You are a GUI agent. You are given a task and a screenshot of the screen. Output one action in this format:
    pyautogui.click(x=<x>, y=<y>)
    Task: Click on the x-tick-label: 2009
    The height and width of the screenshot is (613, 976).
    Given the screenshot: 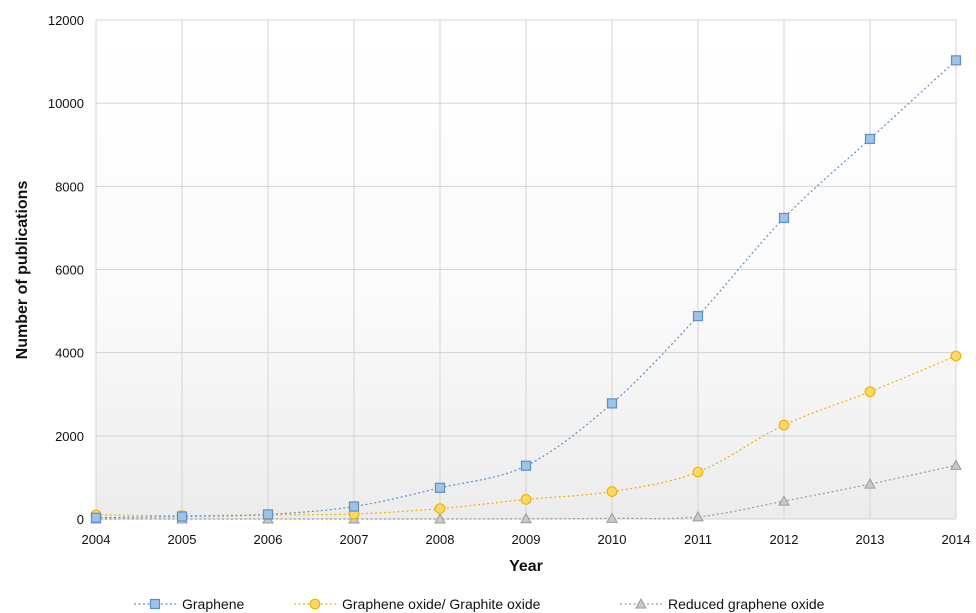 What is the action you would take?
    pyautogui.click(x=526, y=539)
    